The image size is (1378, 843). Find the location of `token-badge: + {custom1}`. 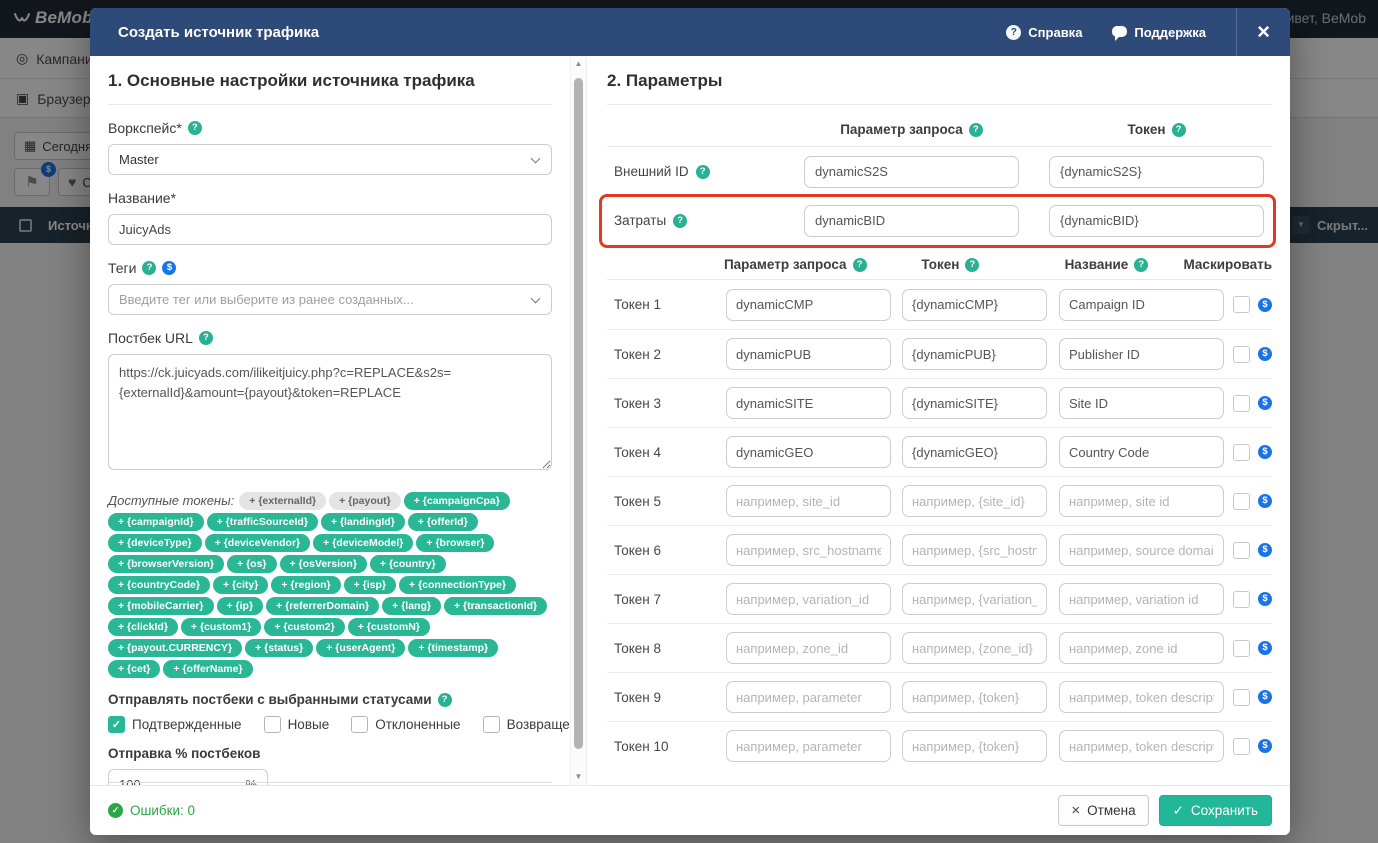

token-badge: + {custom1} is located at coordinates (221, 626).